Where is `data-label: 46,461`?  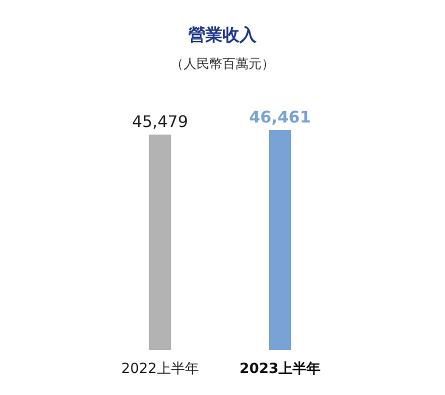 data-label: 46,461 is located at coordinates (280, 117).